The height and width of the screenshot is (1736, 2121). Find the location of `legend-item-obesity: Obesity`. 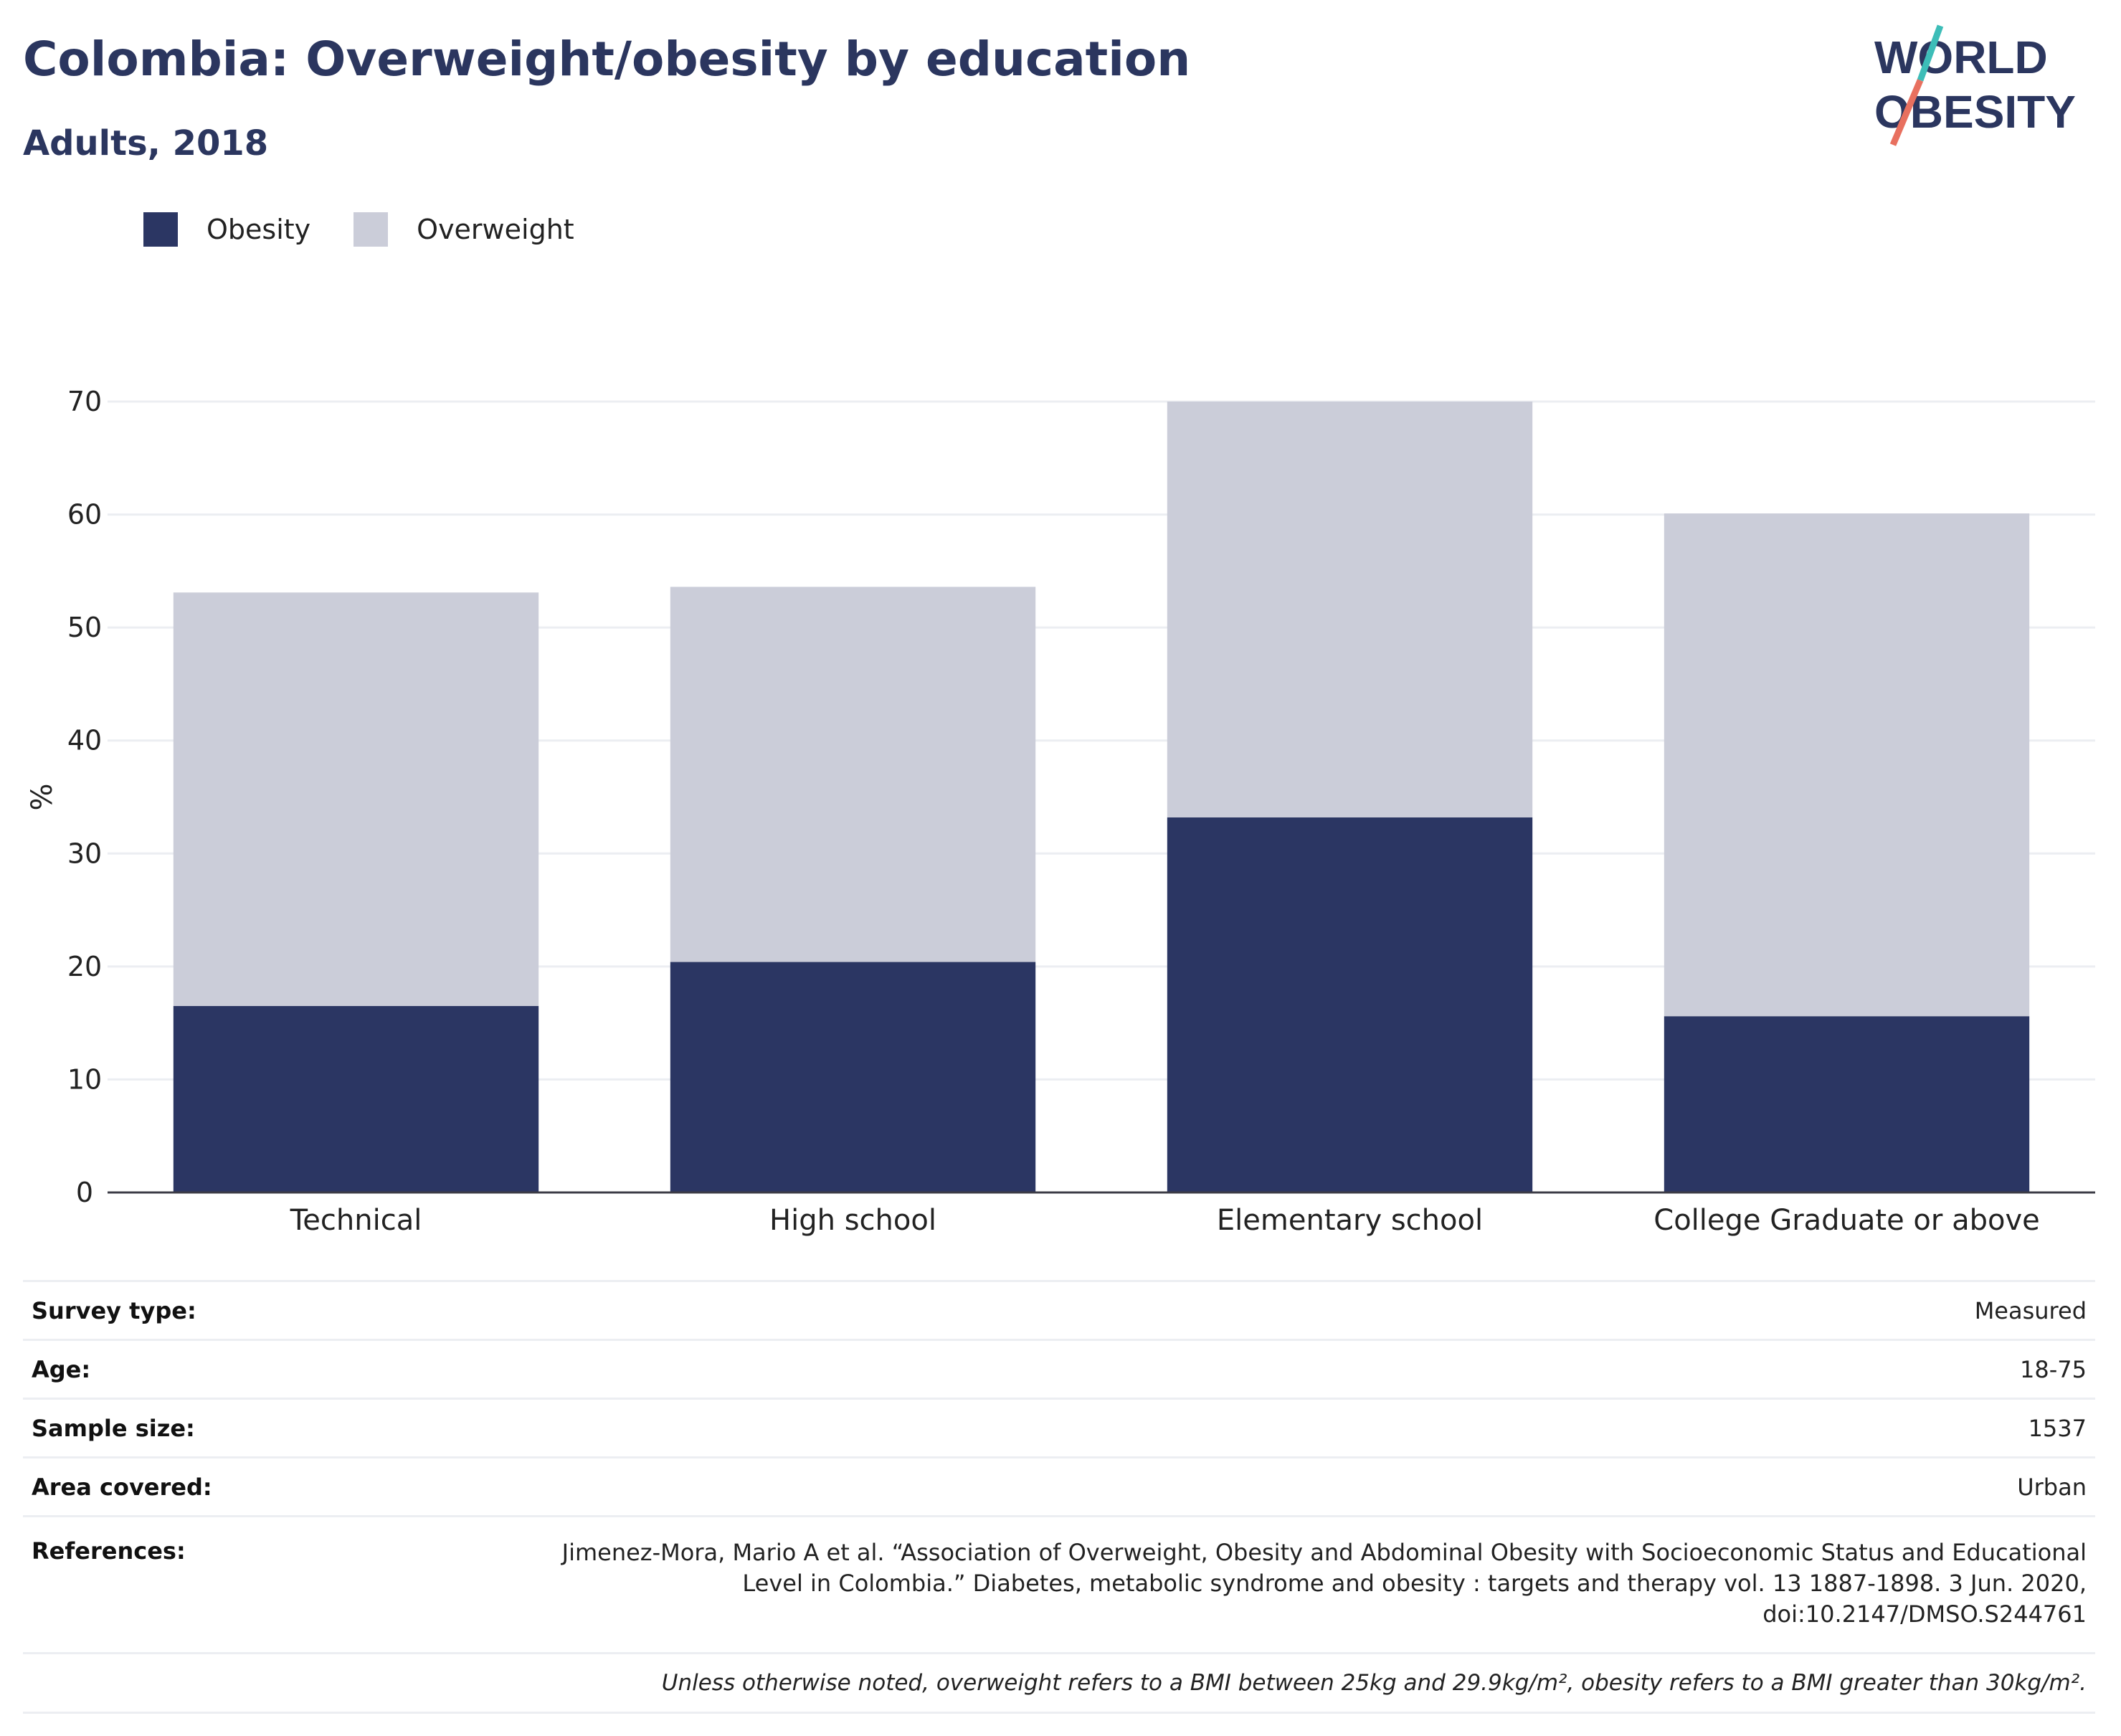

legend-item-obesity: Obesity is located at coordinates (226, 230).